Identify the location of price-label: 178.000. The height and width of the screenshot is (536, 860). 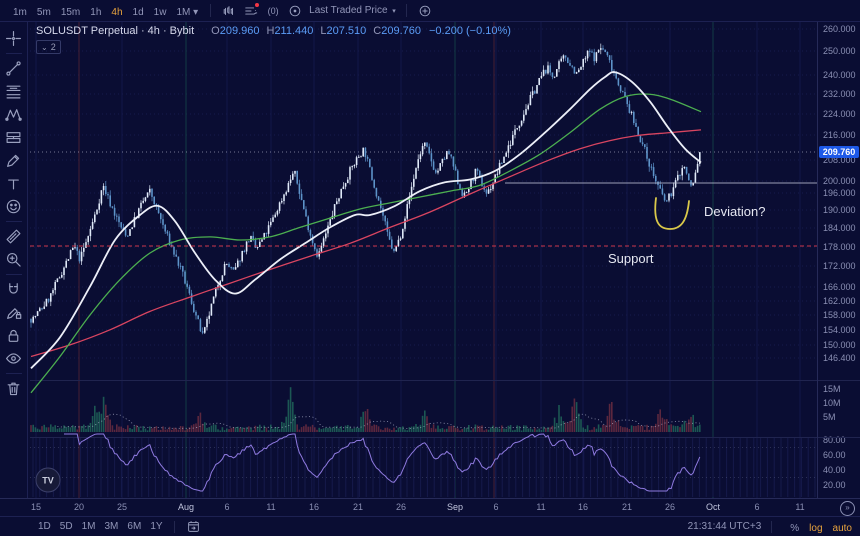
(839, 247).